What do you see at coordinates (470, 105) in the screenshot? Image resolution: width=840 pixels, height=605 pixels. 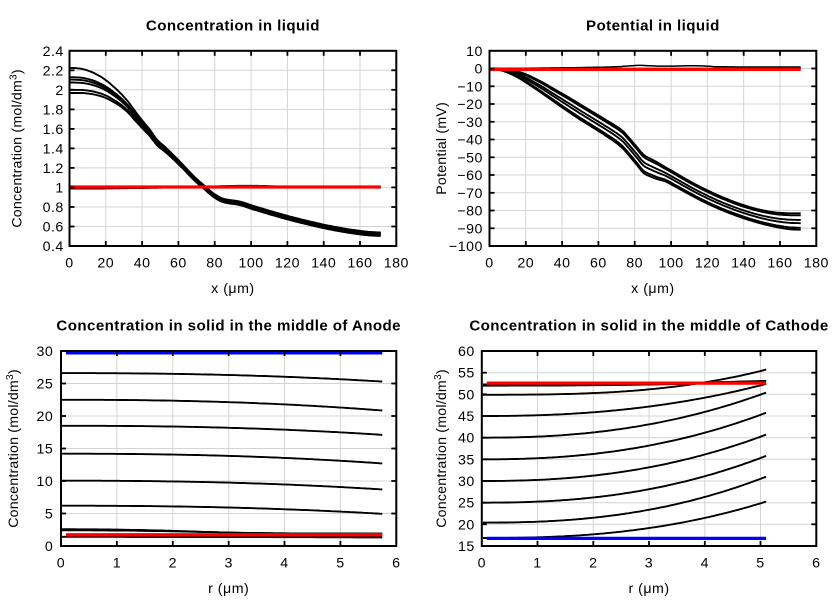 I see `svg-text: −20` at bounding box center [470, 105].